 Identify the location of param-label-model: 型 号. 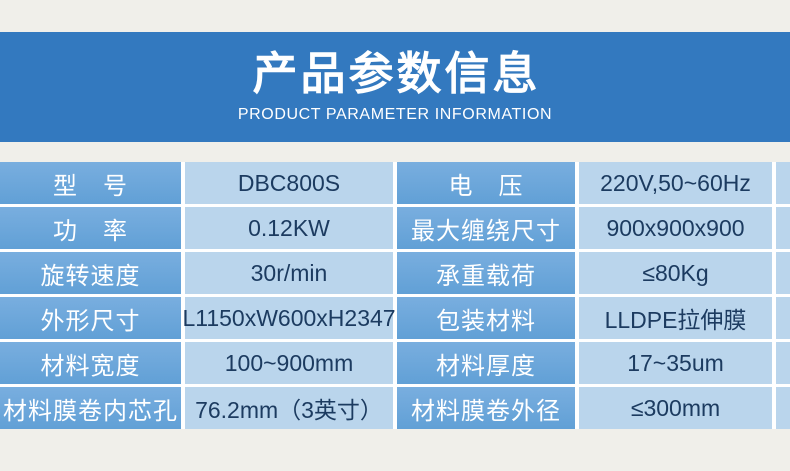
(90, 183).